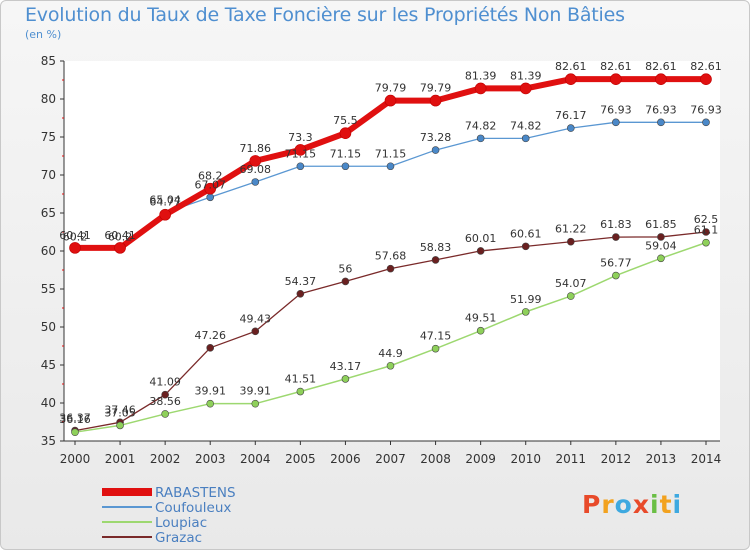  I want to click on data-label-loupiac: 54.07, so click(571, 283).